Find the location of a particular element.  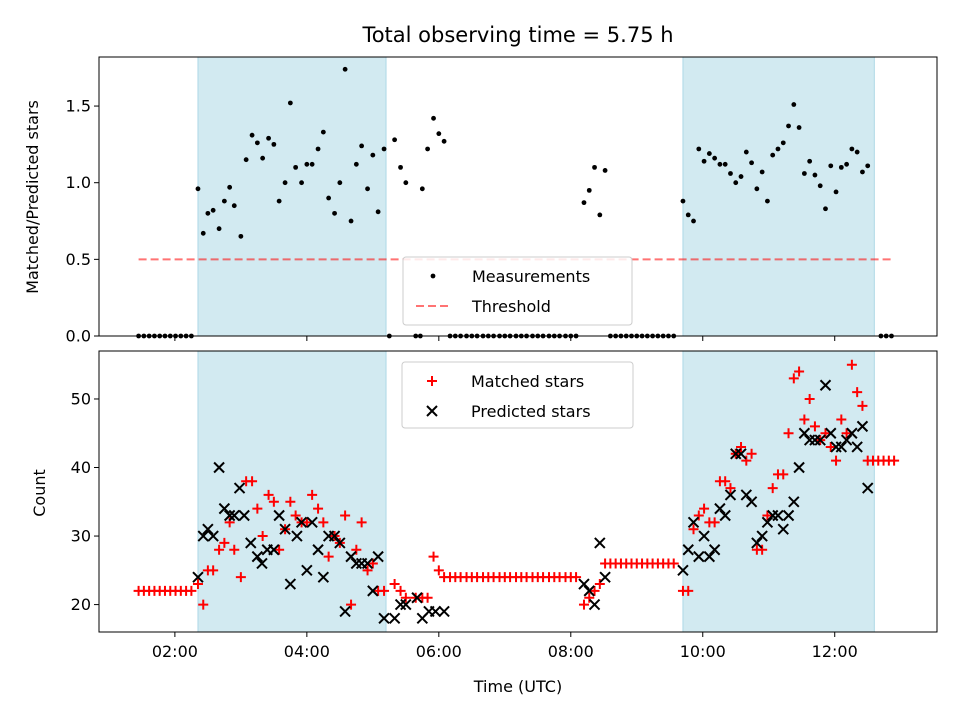

y-tick-label: 20 is located at coordinates (81, 604).